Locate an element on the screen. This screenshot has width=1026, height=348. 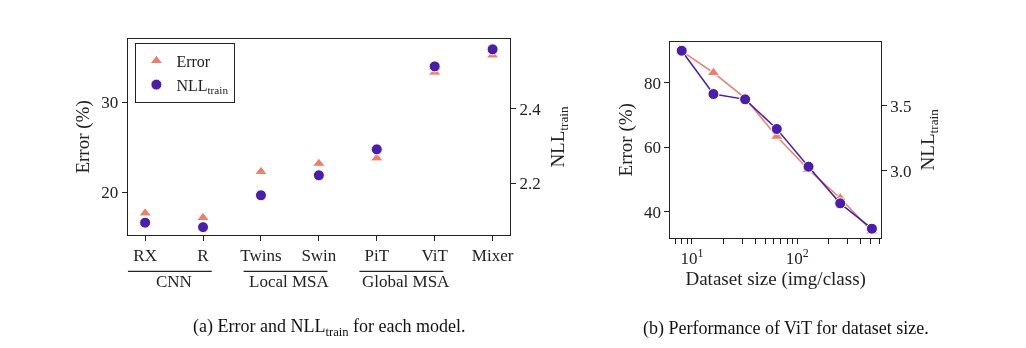
x-tick-label: RX is located at coordinates (145, 256).